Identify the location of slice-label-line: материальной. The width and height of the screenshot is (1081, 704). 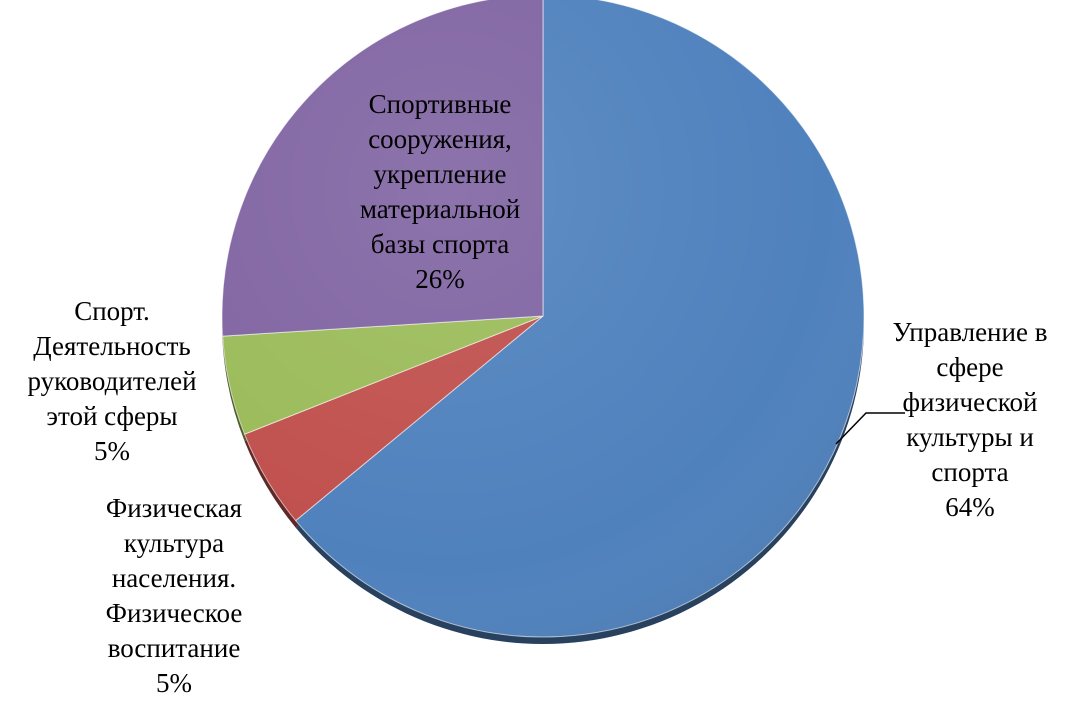
(440, 209).